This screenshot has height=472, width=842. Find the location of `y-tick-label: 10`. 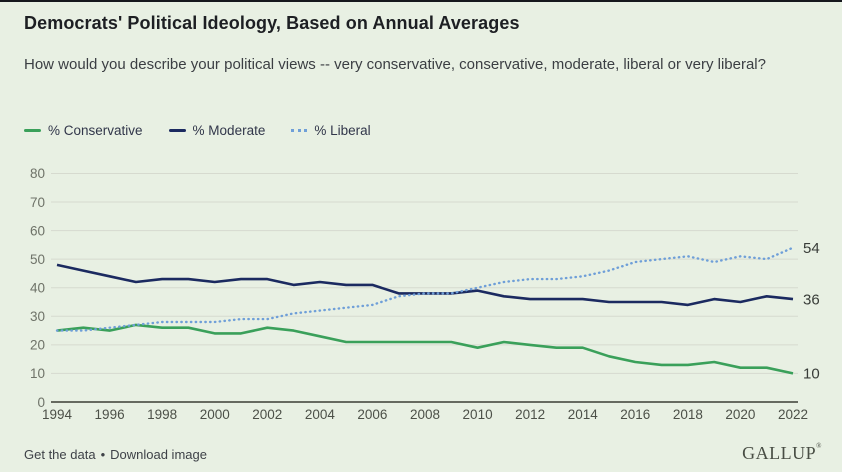

y-tick-label: 10 is located at coordinates (37, 373).